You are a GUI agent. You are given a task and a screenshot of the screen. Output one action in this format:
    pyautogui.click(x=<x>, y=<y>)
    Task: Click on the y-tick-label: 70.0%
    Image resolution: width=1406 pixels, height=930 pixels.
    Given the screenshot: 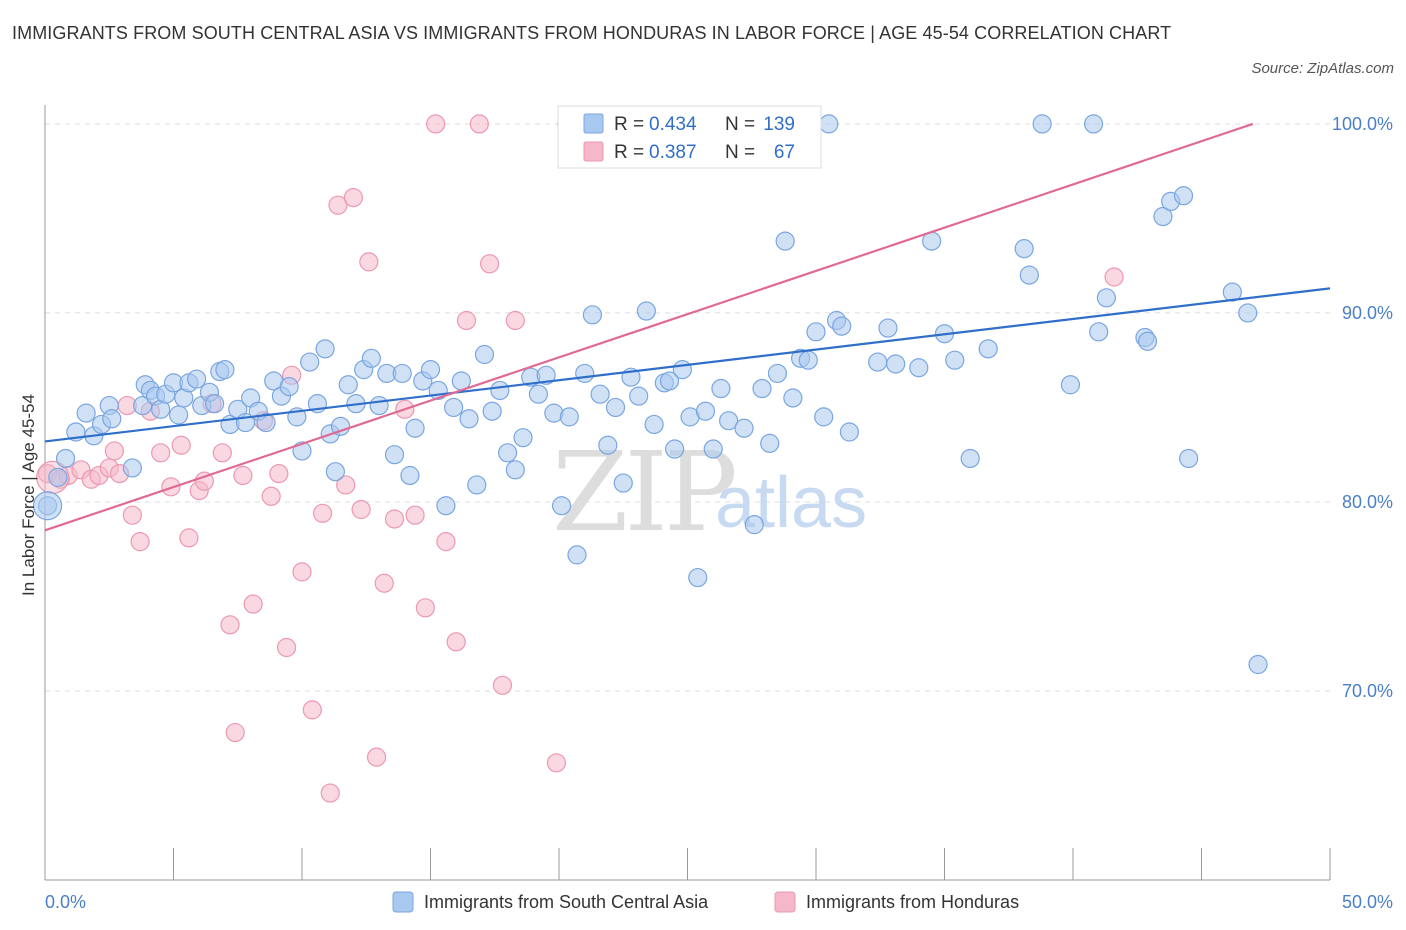 What is the action you would take?
    pyautogui.click(x=1367, y=691)
    